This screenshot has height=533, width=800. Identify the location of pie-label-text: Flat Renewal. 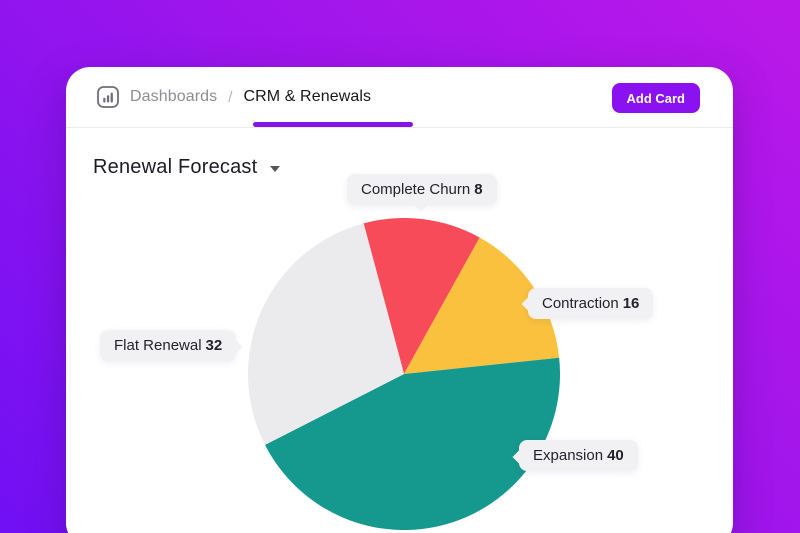
(158, 345).